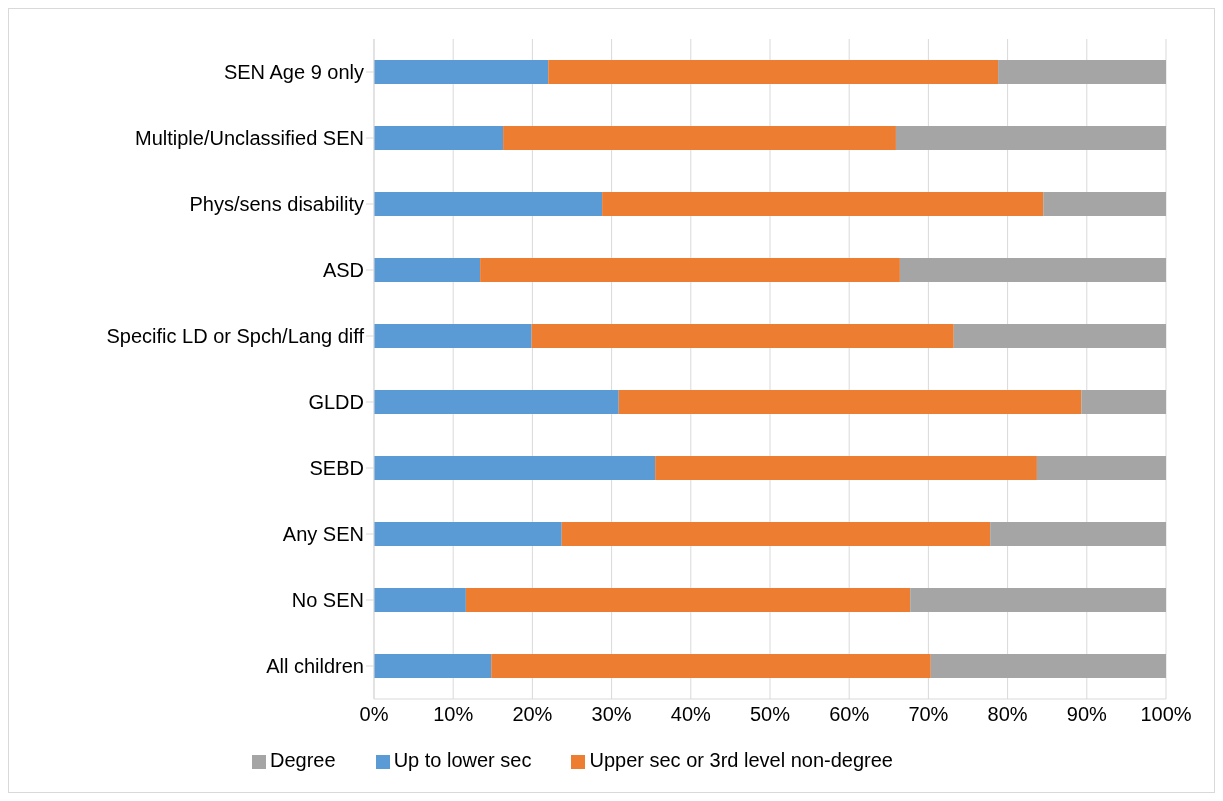 The height and width of the screenshot is (801, 1223). What do you see at coordinates (235, 336) in the screenshot?
I see `y-tick-label: Specific LD or Spch/Lang diff` at bounding box center [235, 336].